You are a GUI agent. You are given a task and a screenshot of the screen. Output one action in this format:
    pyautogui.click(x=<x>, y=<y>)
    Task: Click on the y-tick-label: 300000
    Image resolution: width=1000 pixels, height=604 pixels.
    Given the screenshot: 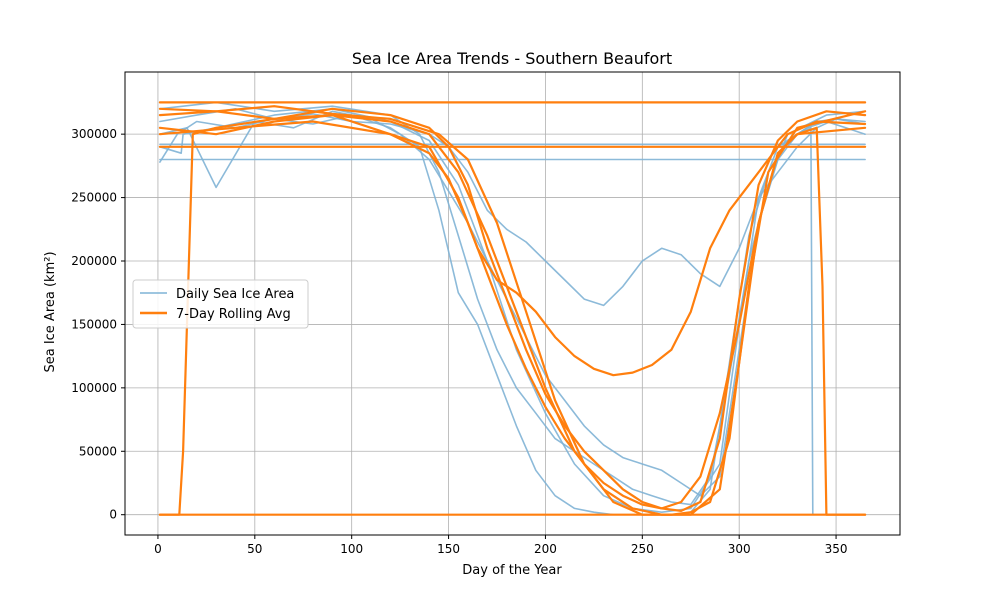 What is the action you would take?
    pyautogui.click(x=94, y=134)
    